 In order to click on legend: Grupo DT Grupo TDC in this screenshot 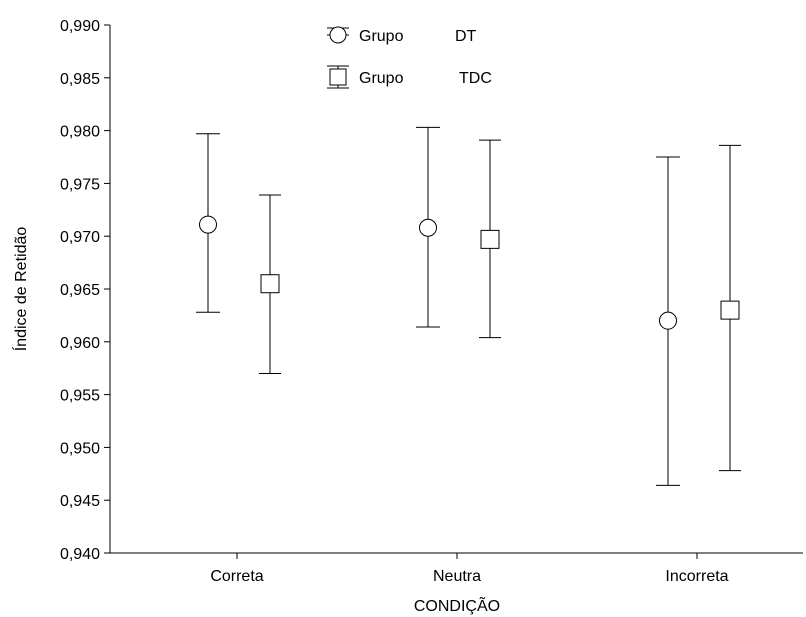, I will do `click(409, 57)`.